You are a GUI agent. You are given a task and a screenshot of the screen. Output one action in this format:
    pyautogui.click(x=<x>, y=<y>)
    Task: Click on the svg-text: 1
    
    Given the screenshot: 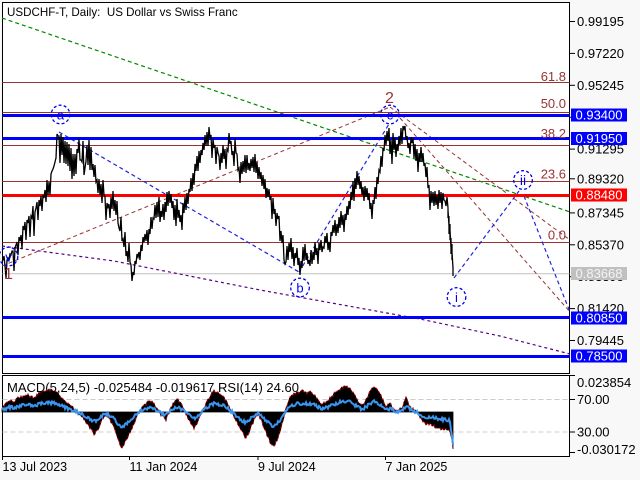 What is the action you would take?
    pyautogui.click(x=8, y=274)
    